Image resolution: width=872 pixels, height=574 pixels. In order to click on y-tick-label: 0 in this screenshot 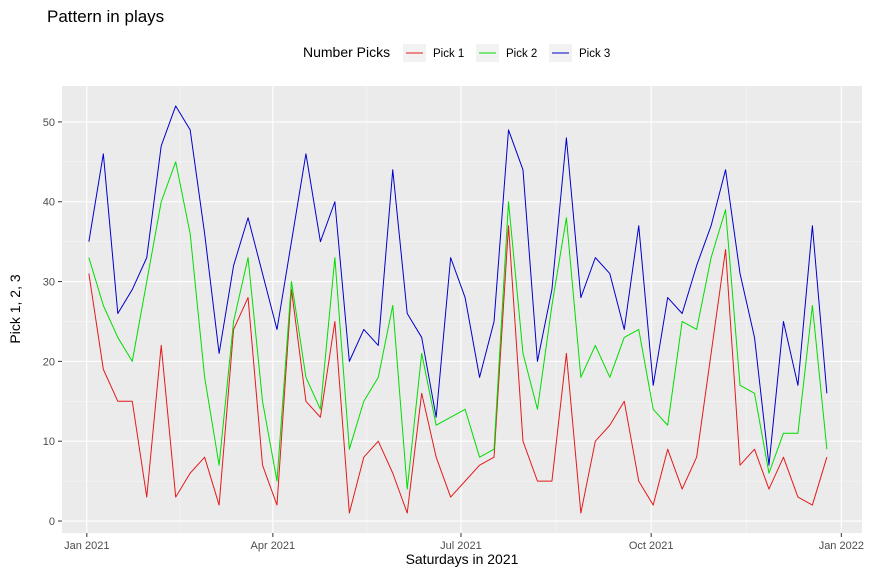, I will do `click(52, 522)`.